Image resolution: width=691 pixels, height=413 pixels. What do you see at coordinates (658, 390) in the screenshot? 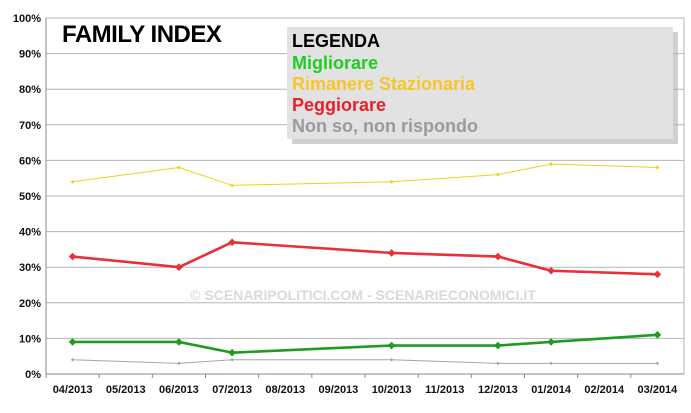
I see `x-tick-label: 03/2014` at bounding box center [658, 390].